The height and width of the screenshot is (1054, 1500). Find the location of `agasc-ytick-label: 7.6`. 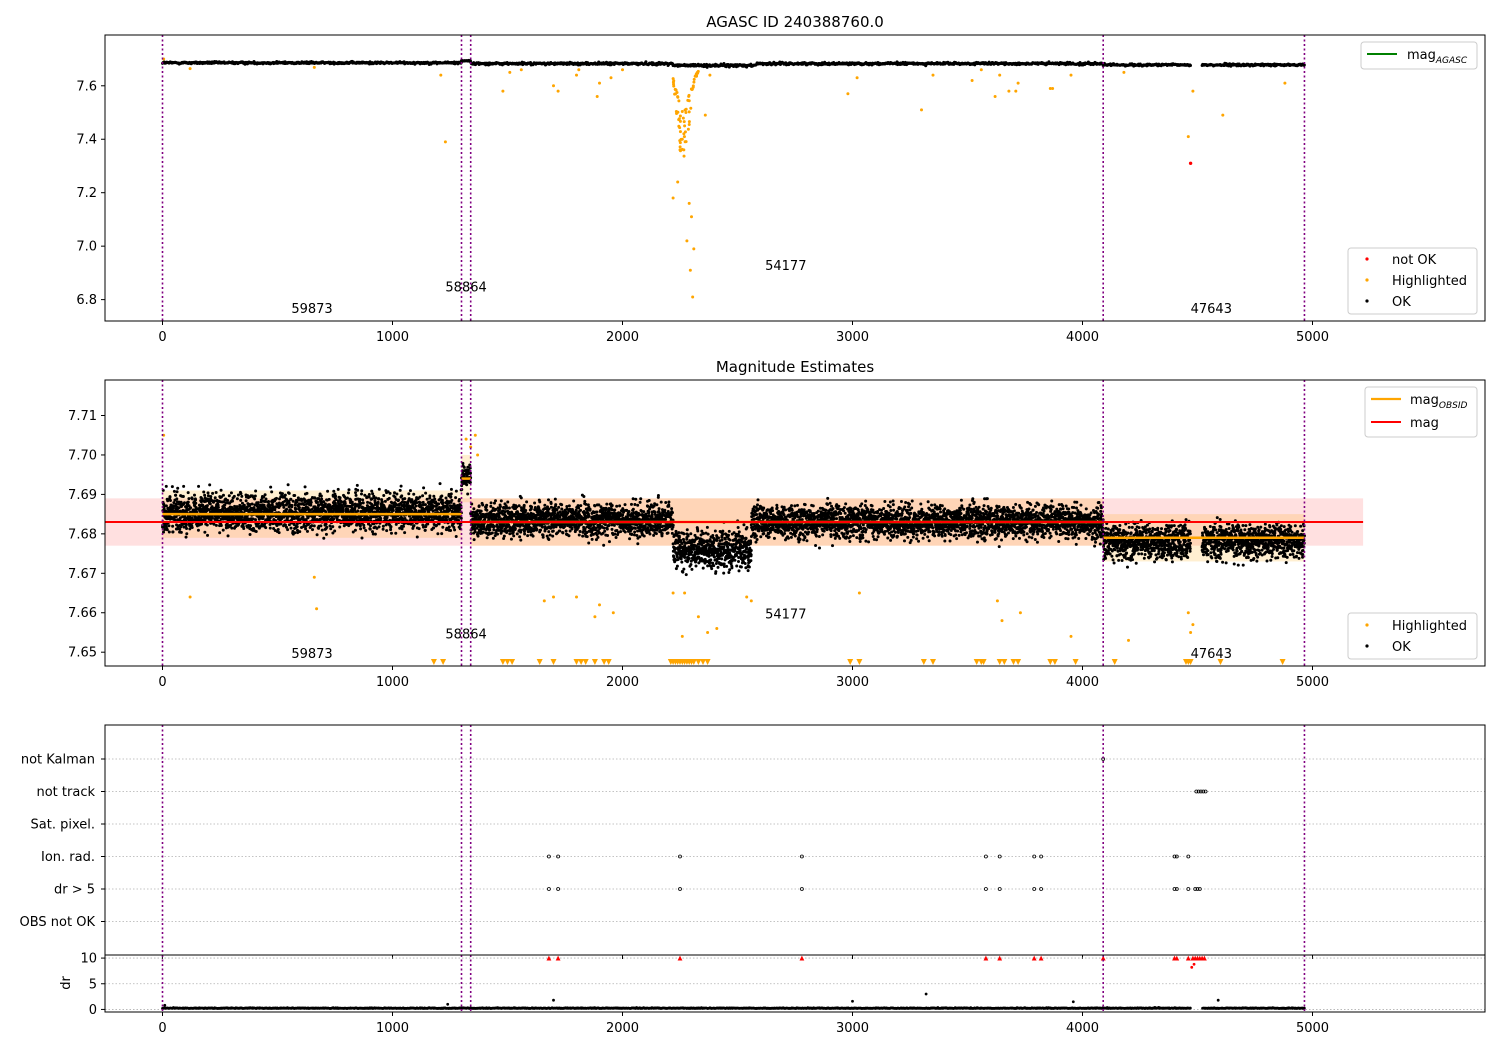

agasc-ytick-label: 7.6 is located at coordinates (86, 86).